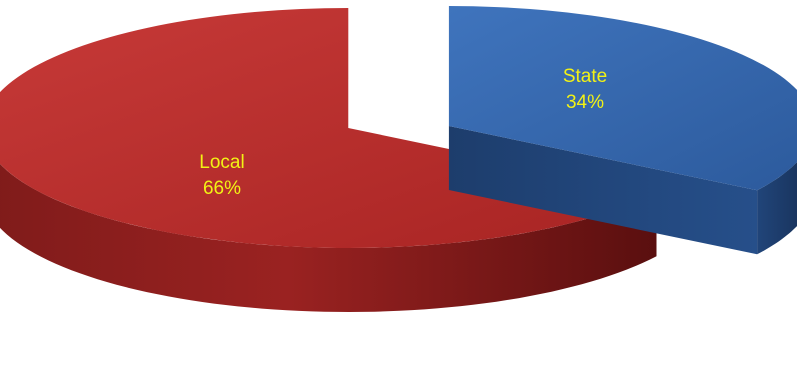 Image resolution: width=797 pixels, height=375 pixels. What do you see at coordinates (222, 188) in the screenshot?
I see `slice-value-local: 66%` at bounding box center [222, 188].